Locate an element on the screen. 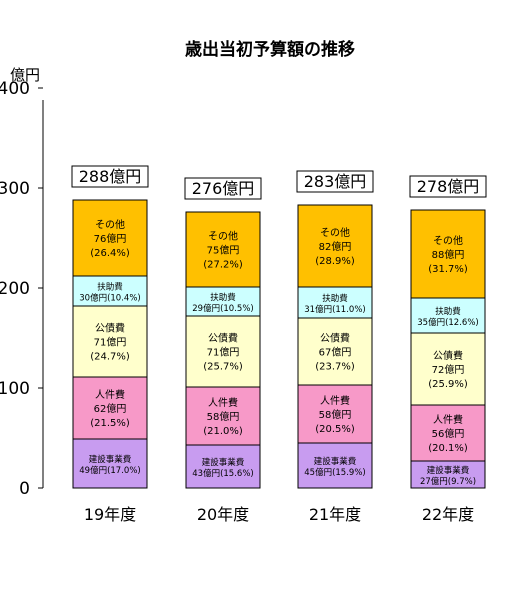 The width and height of the screenshot is (520, 600). bar-segment-label: (21.0%) is located at coordinates (223, 431).